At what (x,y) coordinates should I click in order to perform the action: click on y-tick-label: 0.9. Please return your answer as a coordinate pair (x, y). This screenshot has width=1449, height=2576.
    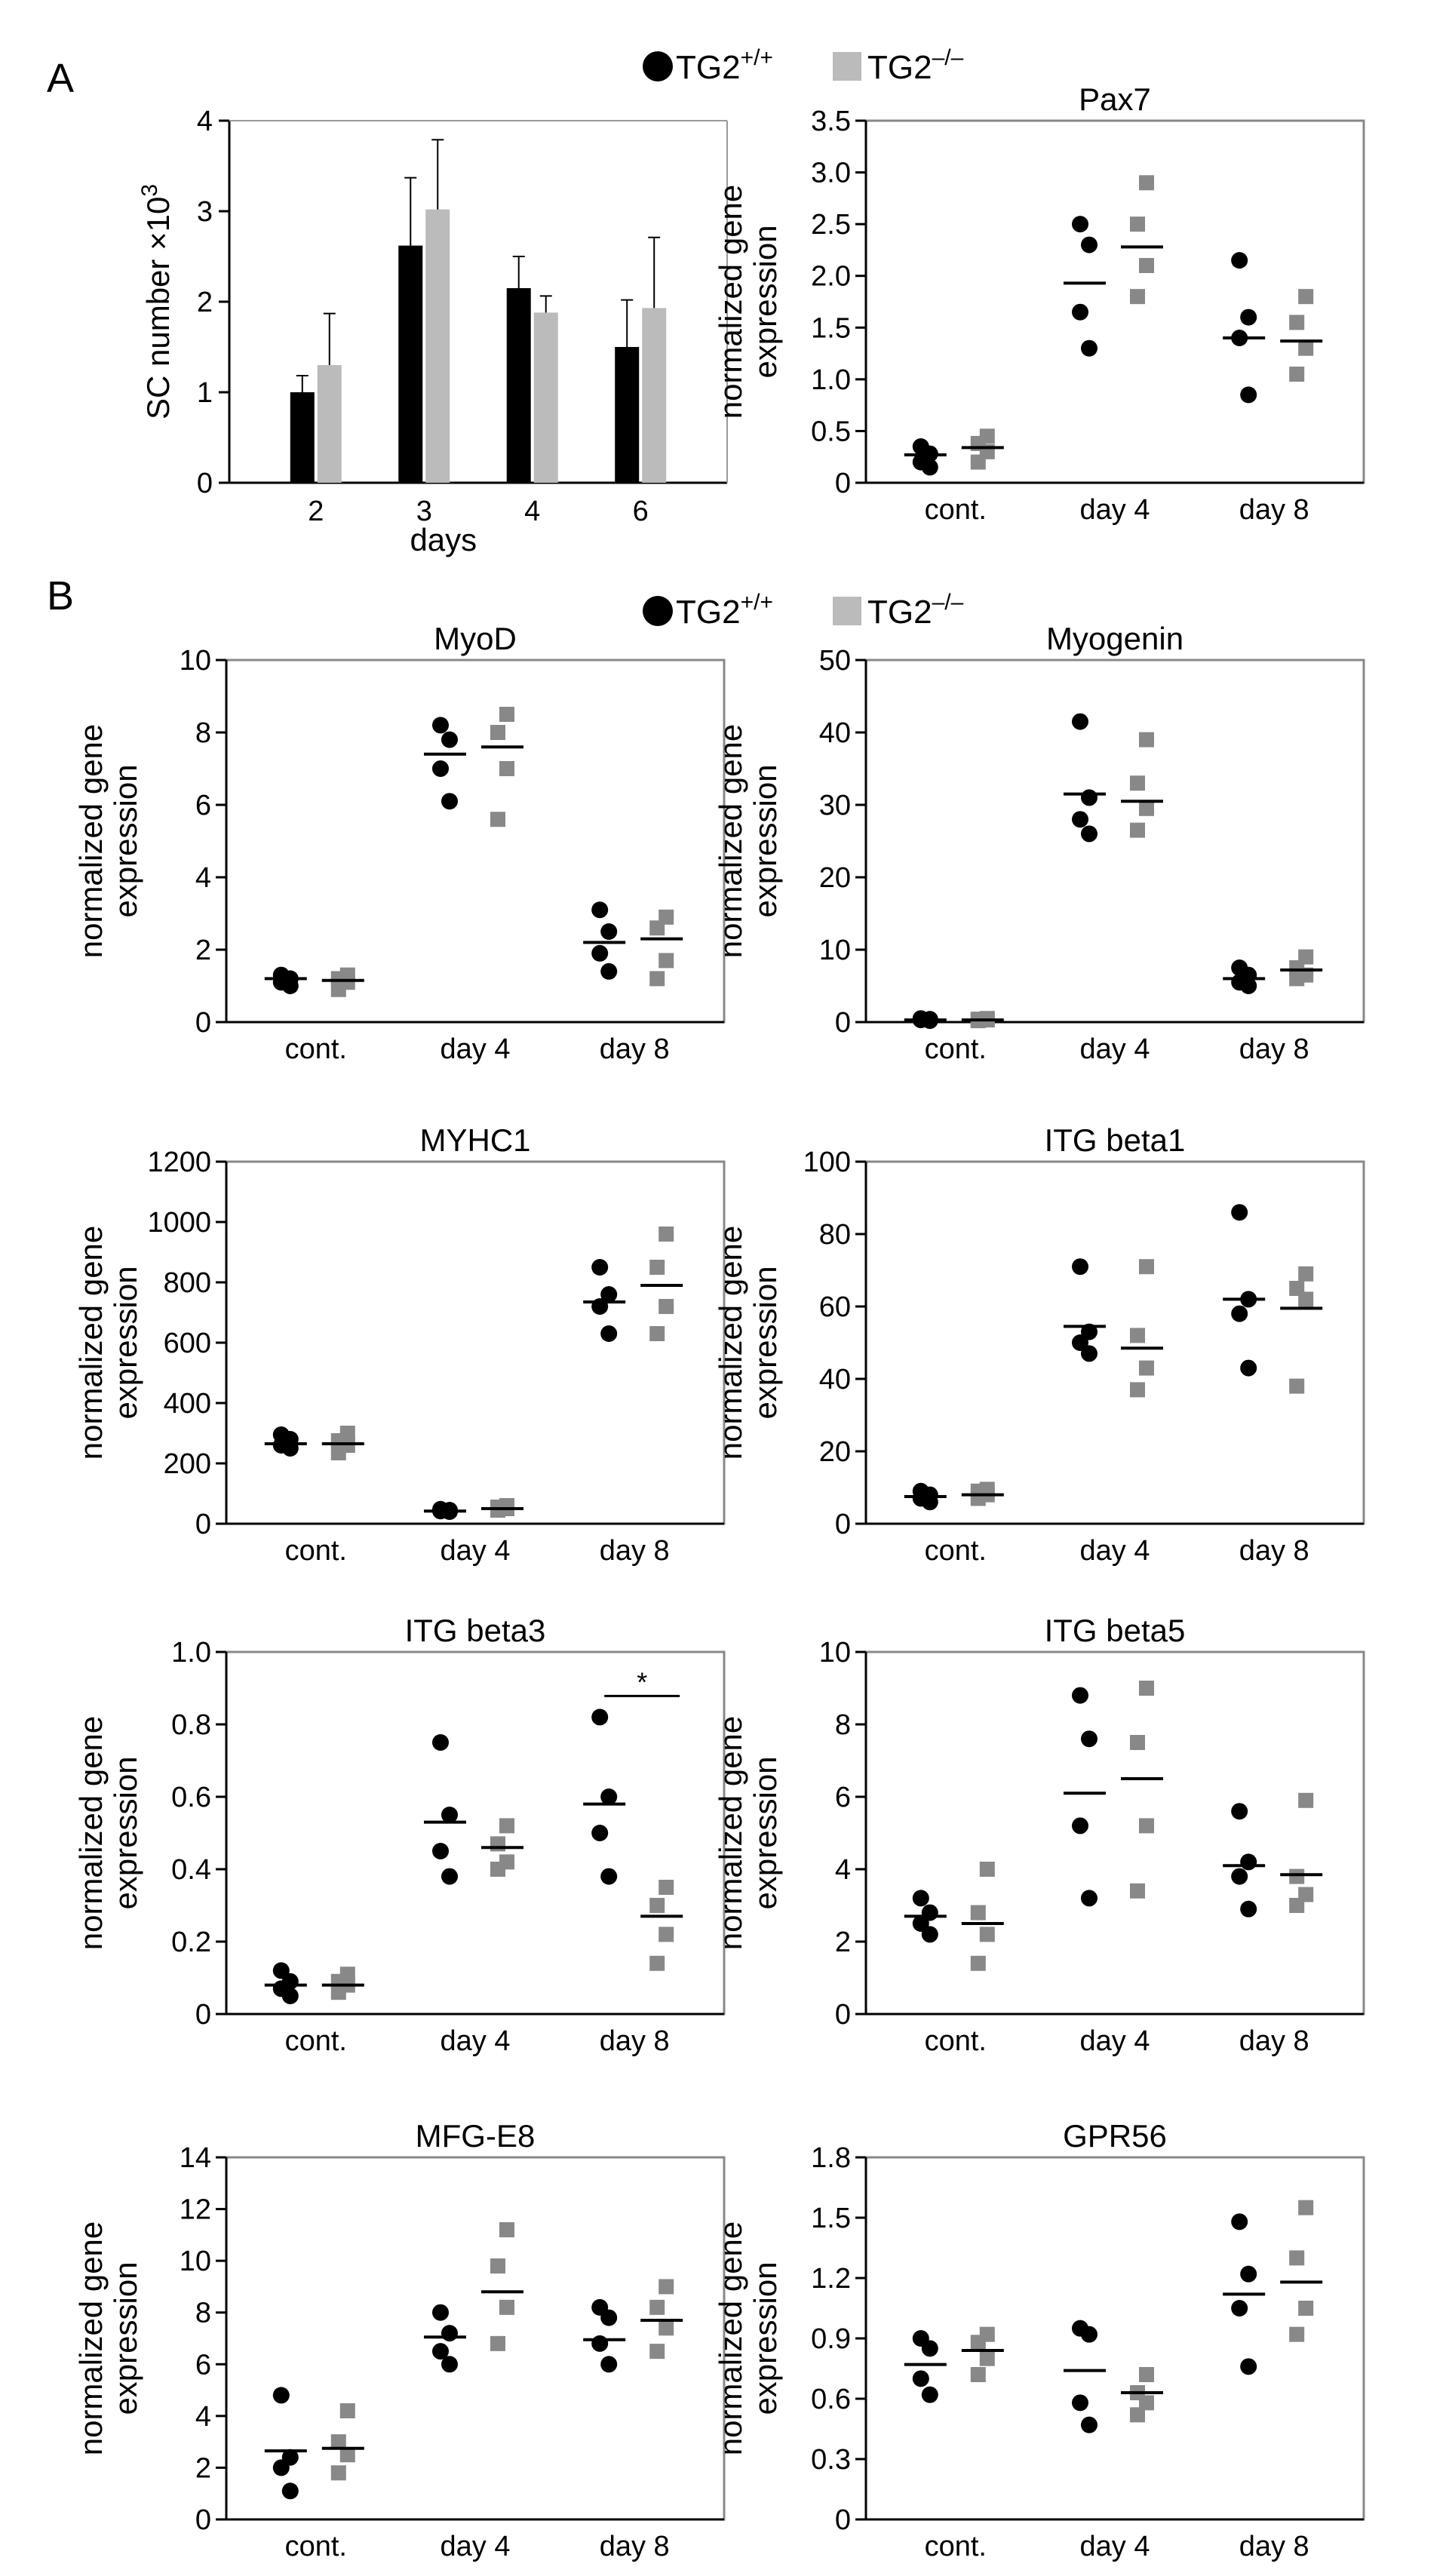
    Looking at the image, I should click on (831, 2339).